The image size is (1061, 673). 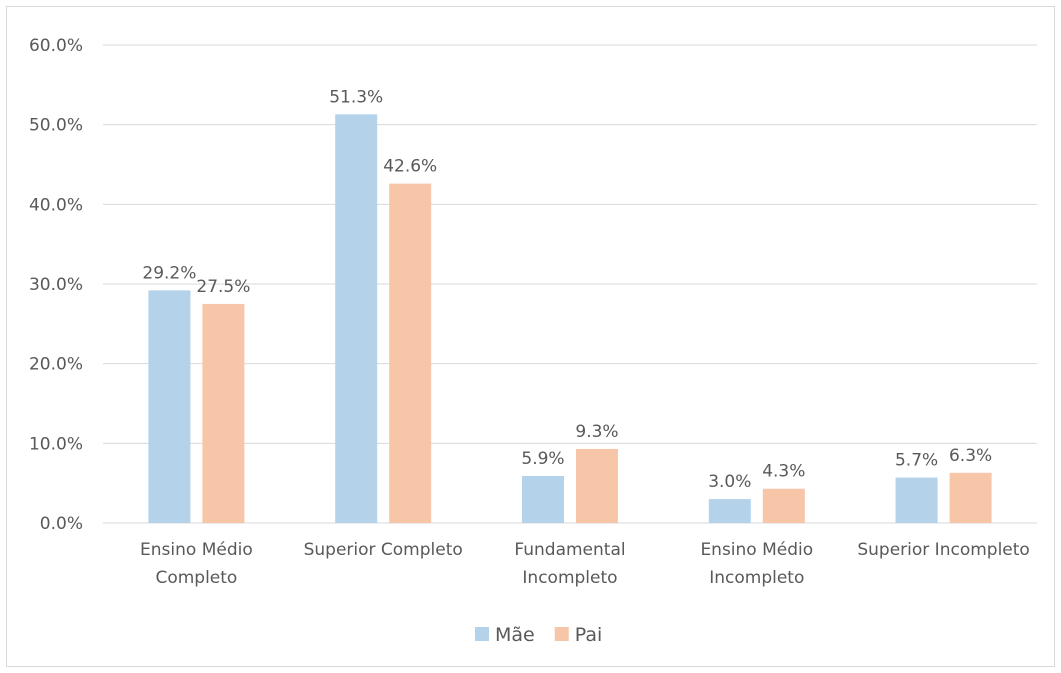 What do you see at coordinates (569, 550) in the screenshot?
I see `x-tick-label: Fundamental` at bounding box center [569, 550].